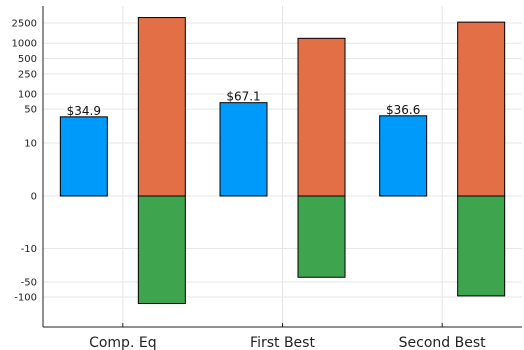 The width and height of the screenshot is (524, 350). I want to click on y-tick-label: 10, so click(30, 143).